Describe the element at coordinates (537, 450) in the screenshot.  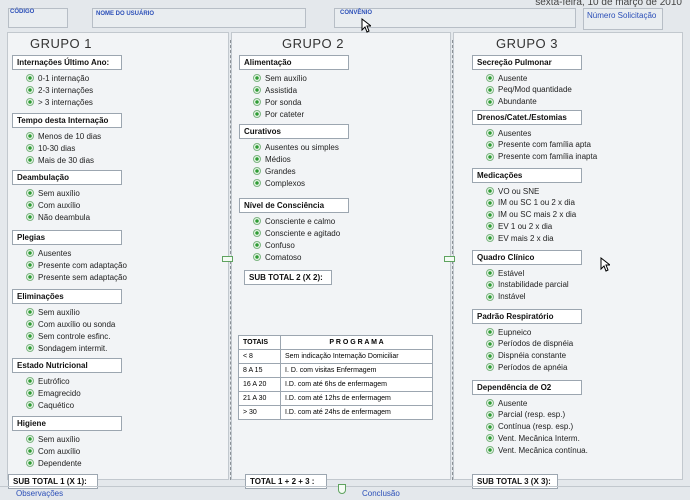
I see `radio-option: Vent. Mecânica contínua.` at that location.